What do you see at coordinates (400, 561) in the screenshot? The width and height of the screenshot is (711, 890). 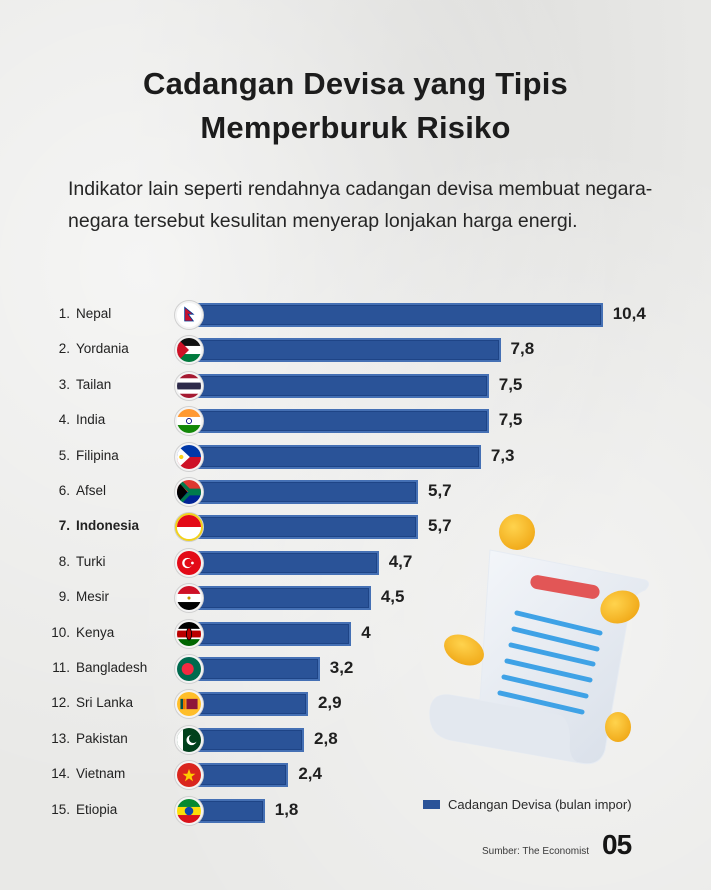 I see `value-label: 4,7` at bounding box center [400, 561].